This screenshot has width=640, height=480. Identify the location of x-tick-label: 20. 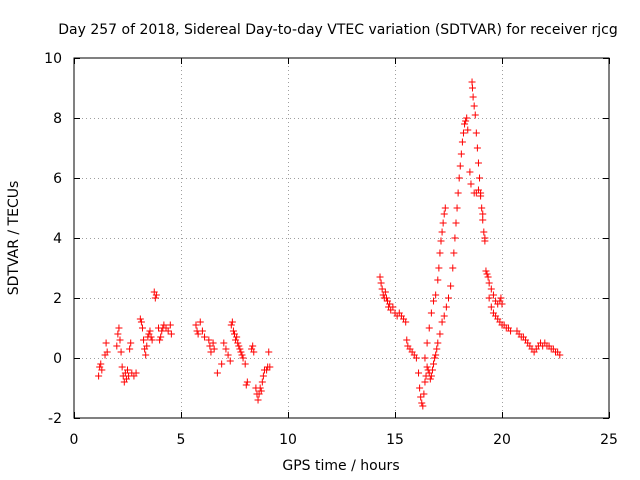
(502, 440).